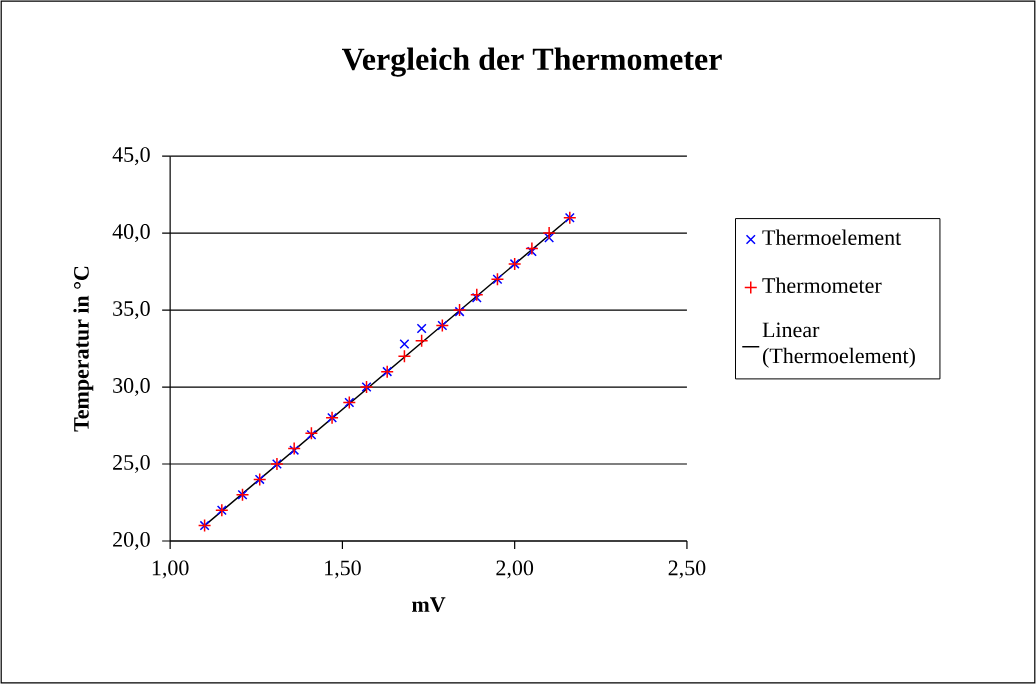 This screenshot has height=684, width=1036. What do you see at coordinates (515, 569) in the screenshot?
I see `x-tick-label: 2,00` at bounding box center [515, 569].